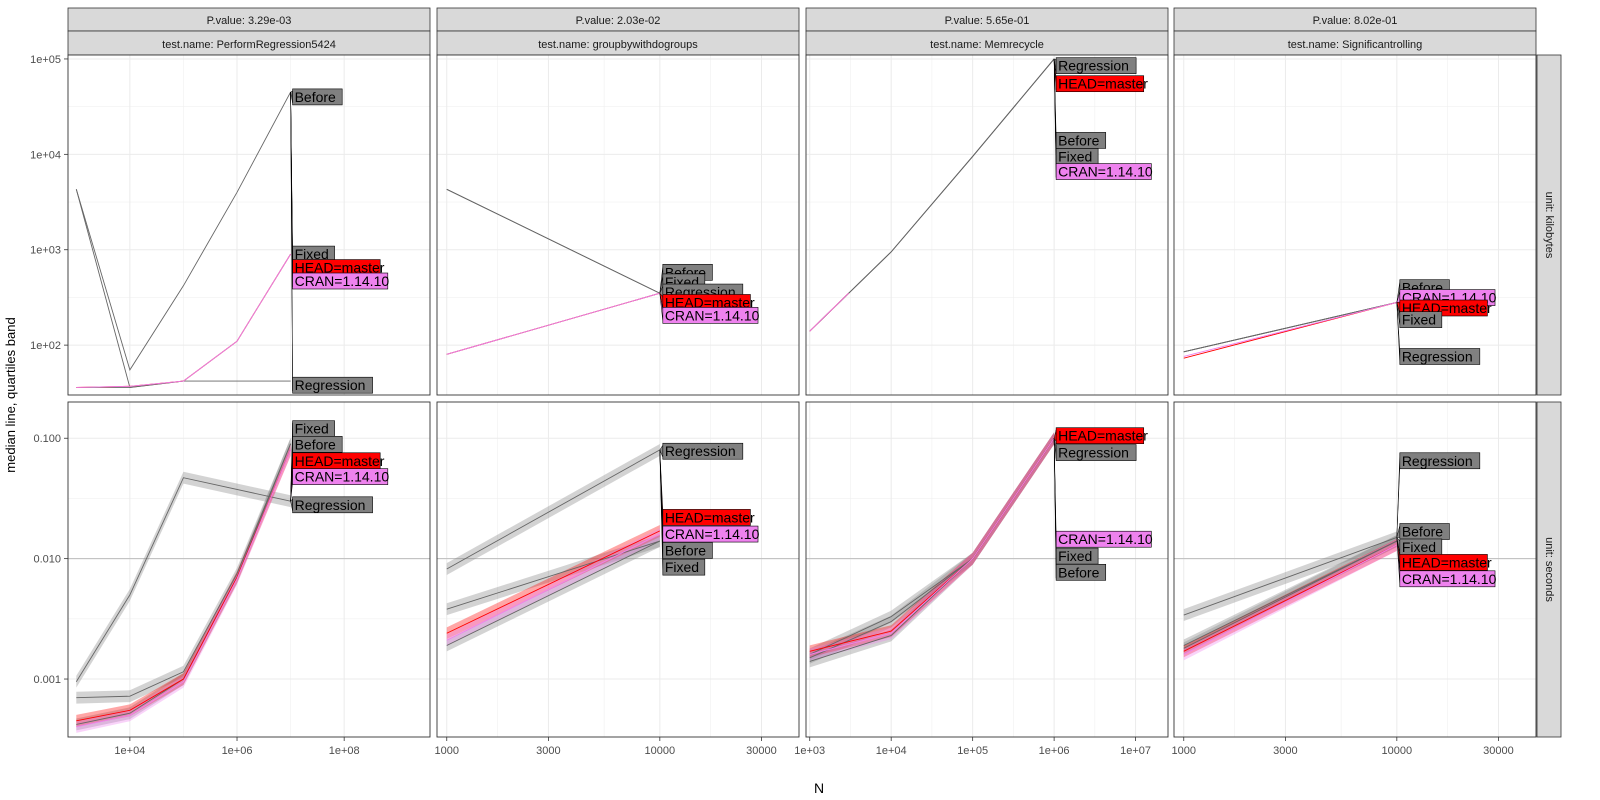  I want to click on x-tick-label: 1e+04, so click(891, 751).